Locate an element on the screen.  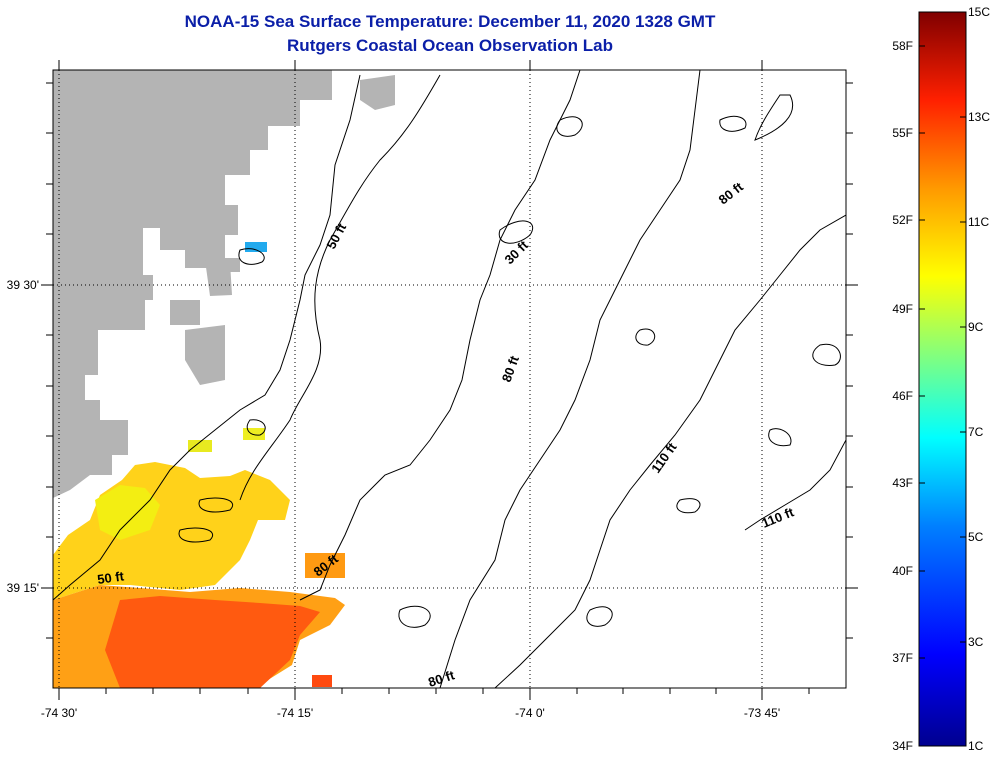
land-mass-islands is located at coordinates (282, 230).